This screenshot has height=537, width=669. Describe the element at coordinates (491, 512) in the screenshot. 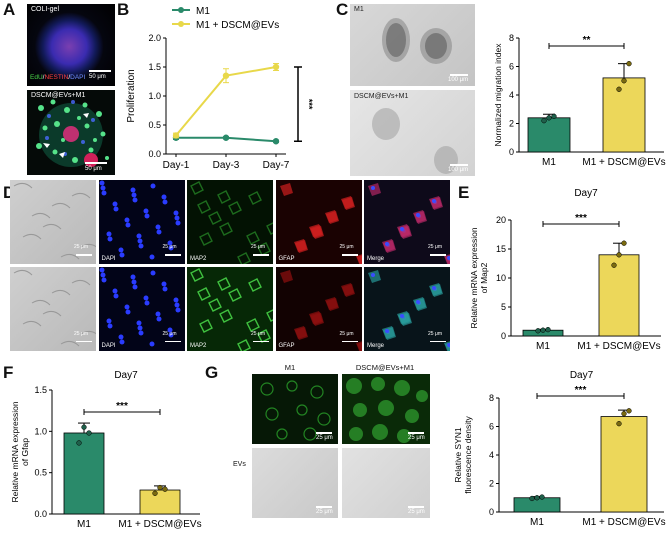

I see `y-tick-label: 0` at that location.